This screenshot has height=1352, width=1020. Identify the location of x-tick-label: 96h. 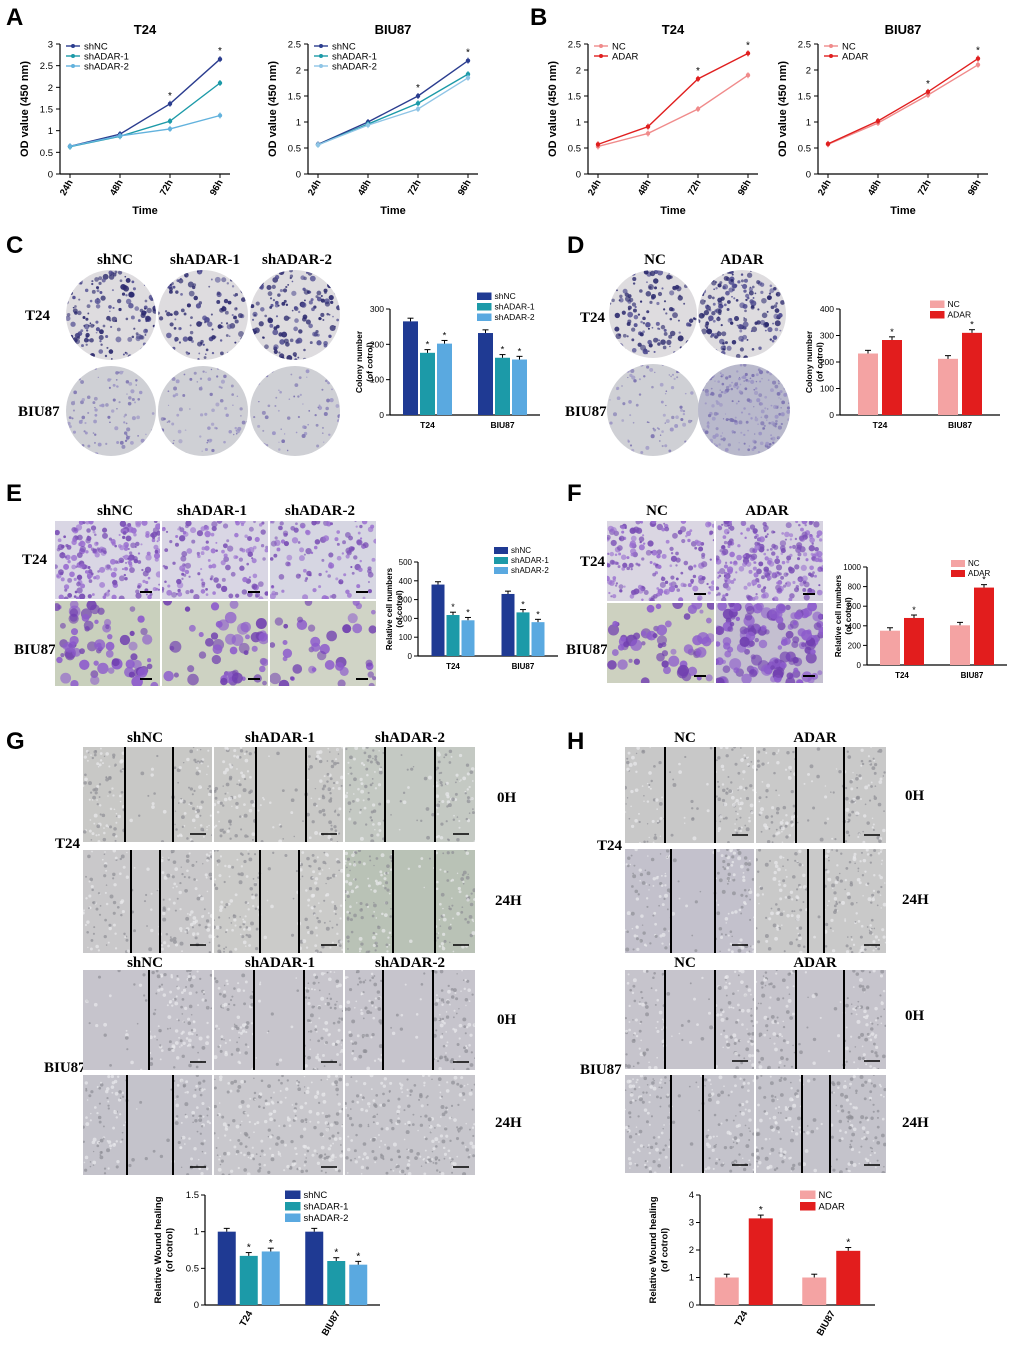
(217, 188).